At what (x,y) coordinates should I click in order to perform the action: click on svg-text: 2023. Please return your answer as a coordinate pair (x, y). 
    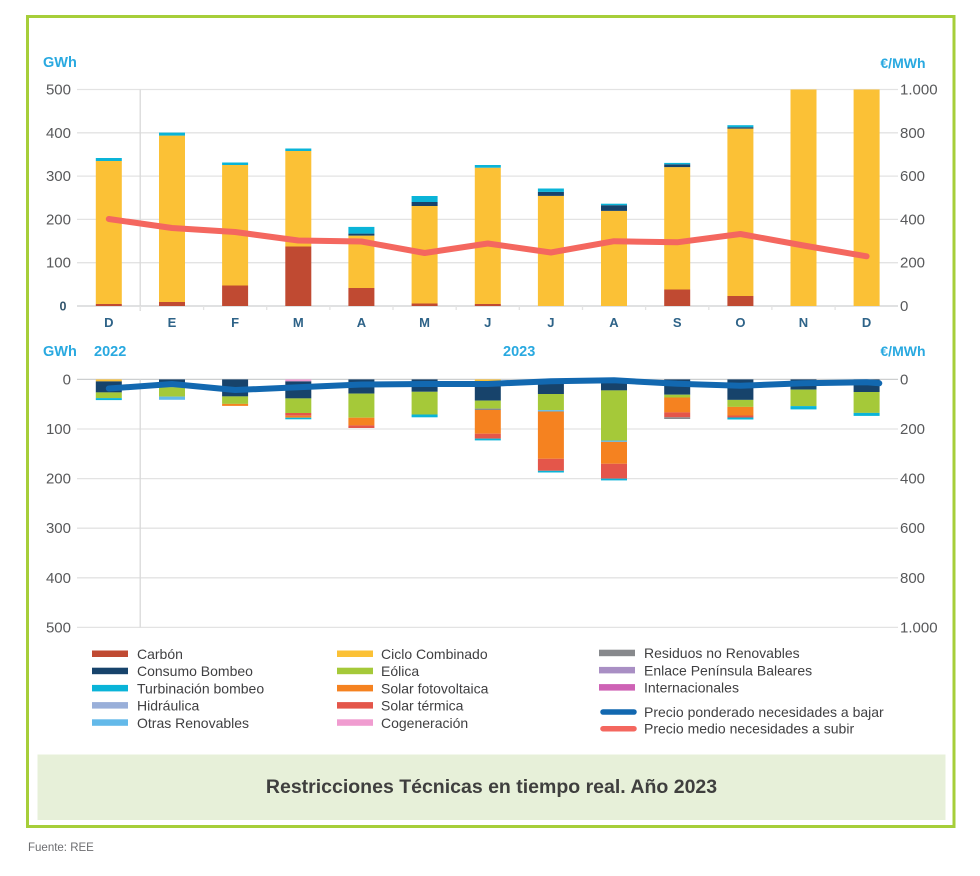
    Looking at the image, I should click on (519, 352).